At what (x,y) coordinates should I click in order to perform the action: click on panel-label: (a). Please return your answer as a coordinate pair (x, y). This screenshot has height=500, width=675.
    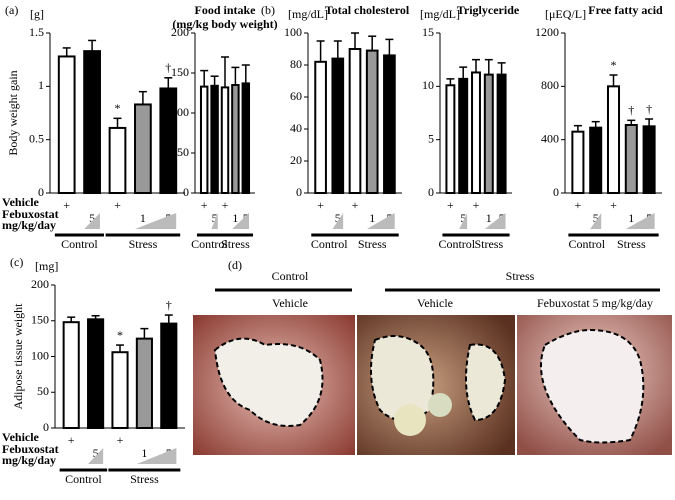
    Looking at the image, I should click on (11, 10).